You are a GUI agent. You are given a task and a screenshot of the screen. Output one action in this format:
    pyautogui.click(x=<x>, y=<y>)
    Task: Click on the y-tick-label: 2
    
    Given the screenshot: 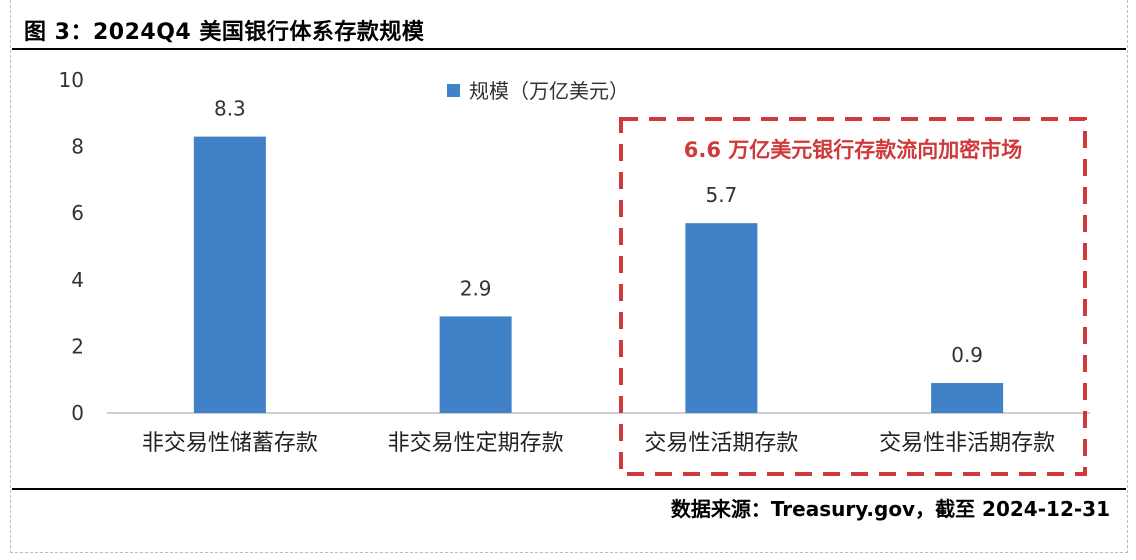 What is the action you would take?
    pyautogui.click(x=77, y=346)
    